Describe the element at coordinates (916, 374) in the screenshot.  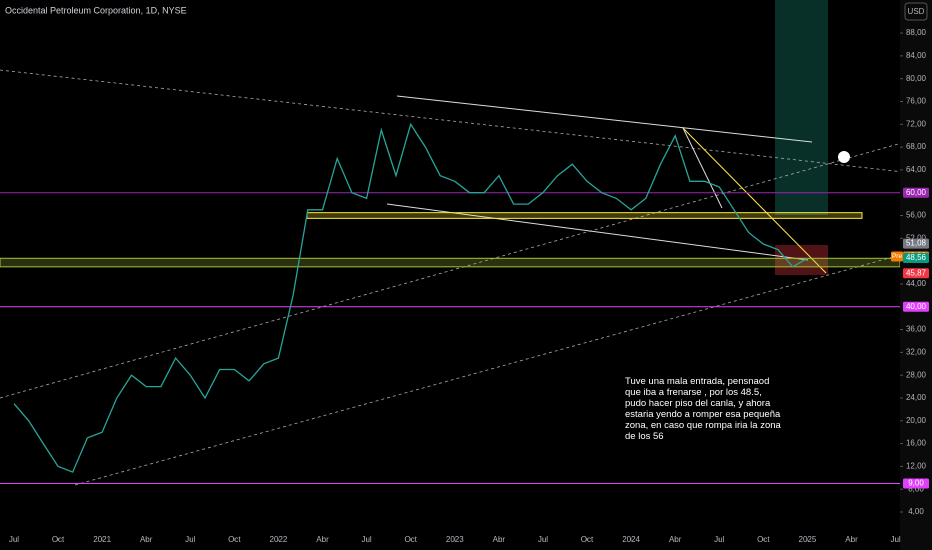
I see `y-tick-label: 28,00` at that location.